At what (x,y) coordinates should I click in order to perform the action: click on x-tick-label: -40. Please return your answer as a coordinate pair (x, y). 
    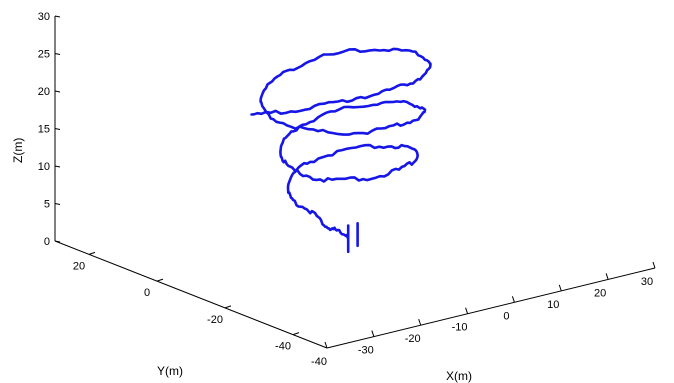
    Looking at the image, I should click on (319, 362).